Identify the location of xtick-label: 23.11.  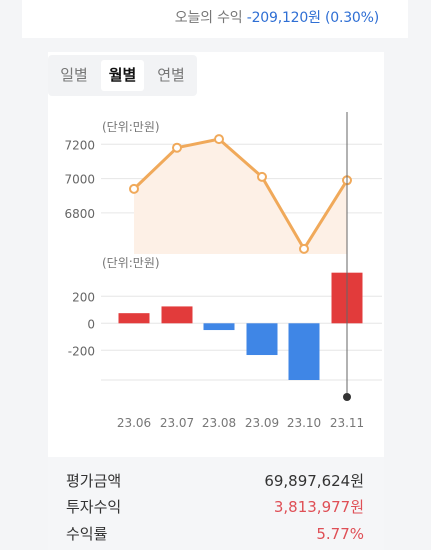
(347, 423).